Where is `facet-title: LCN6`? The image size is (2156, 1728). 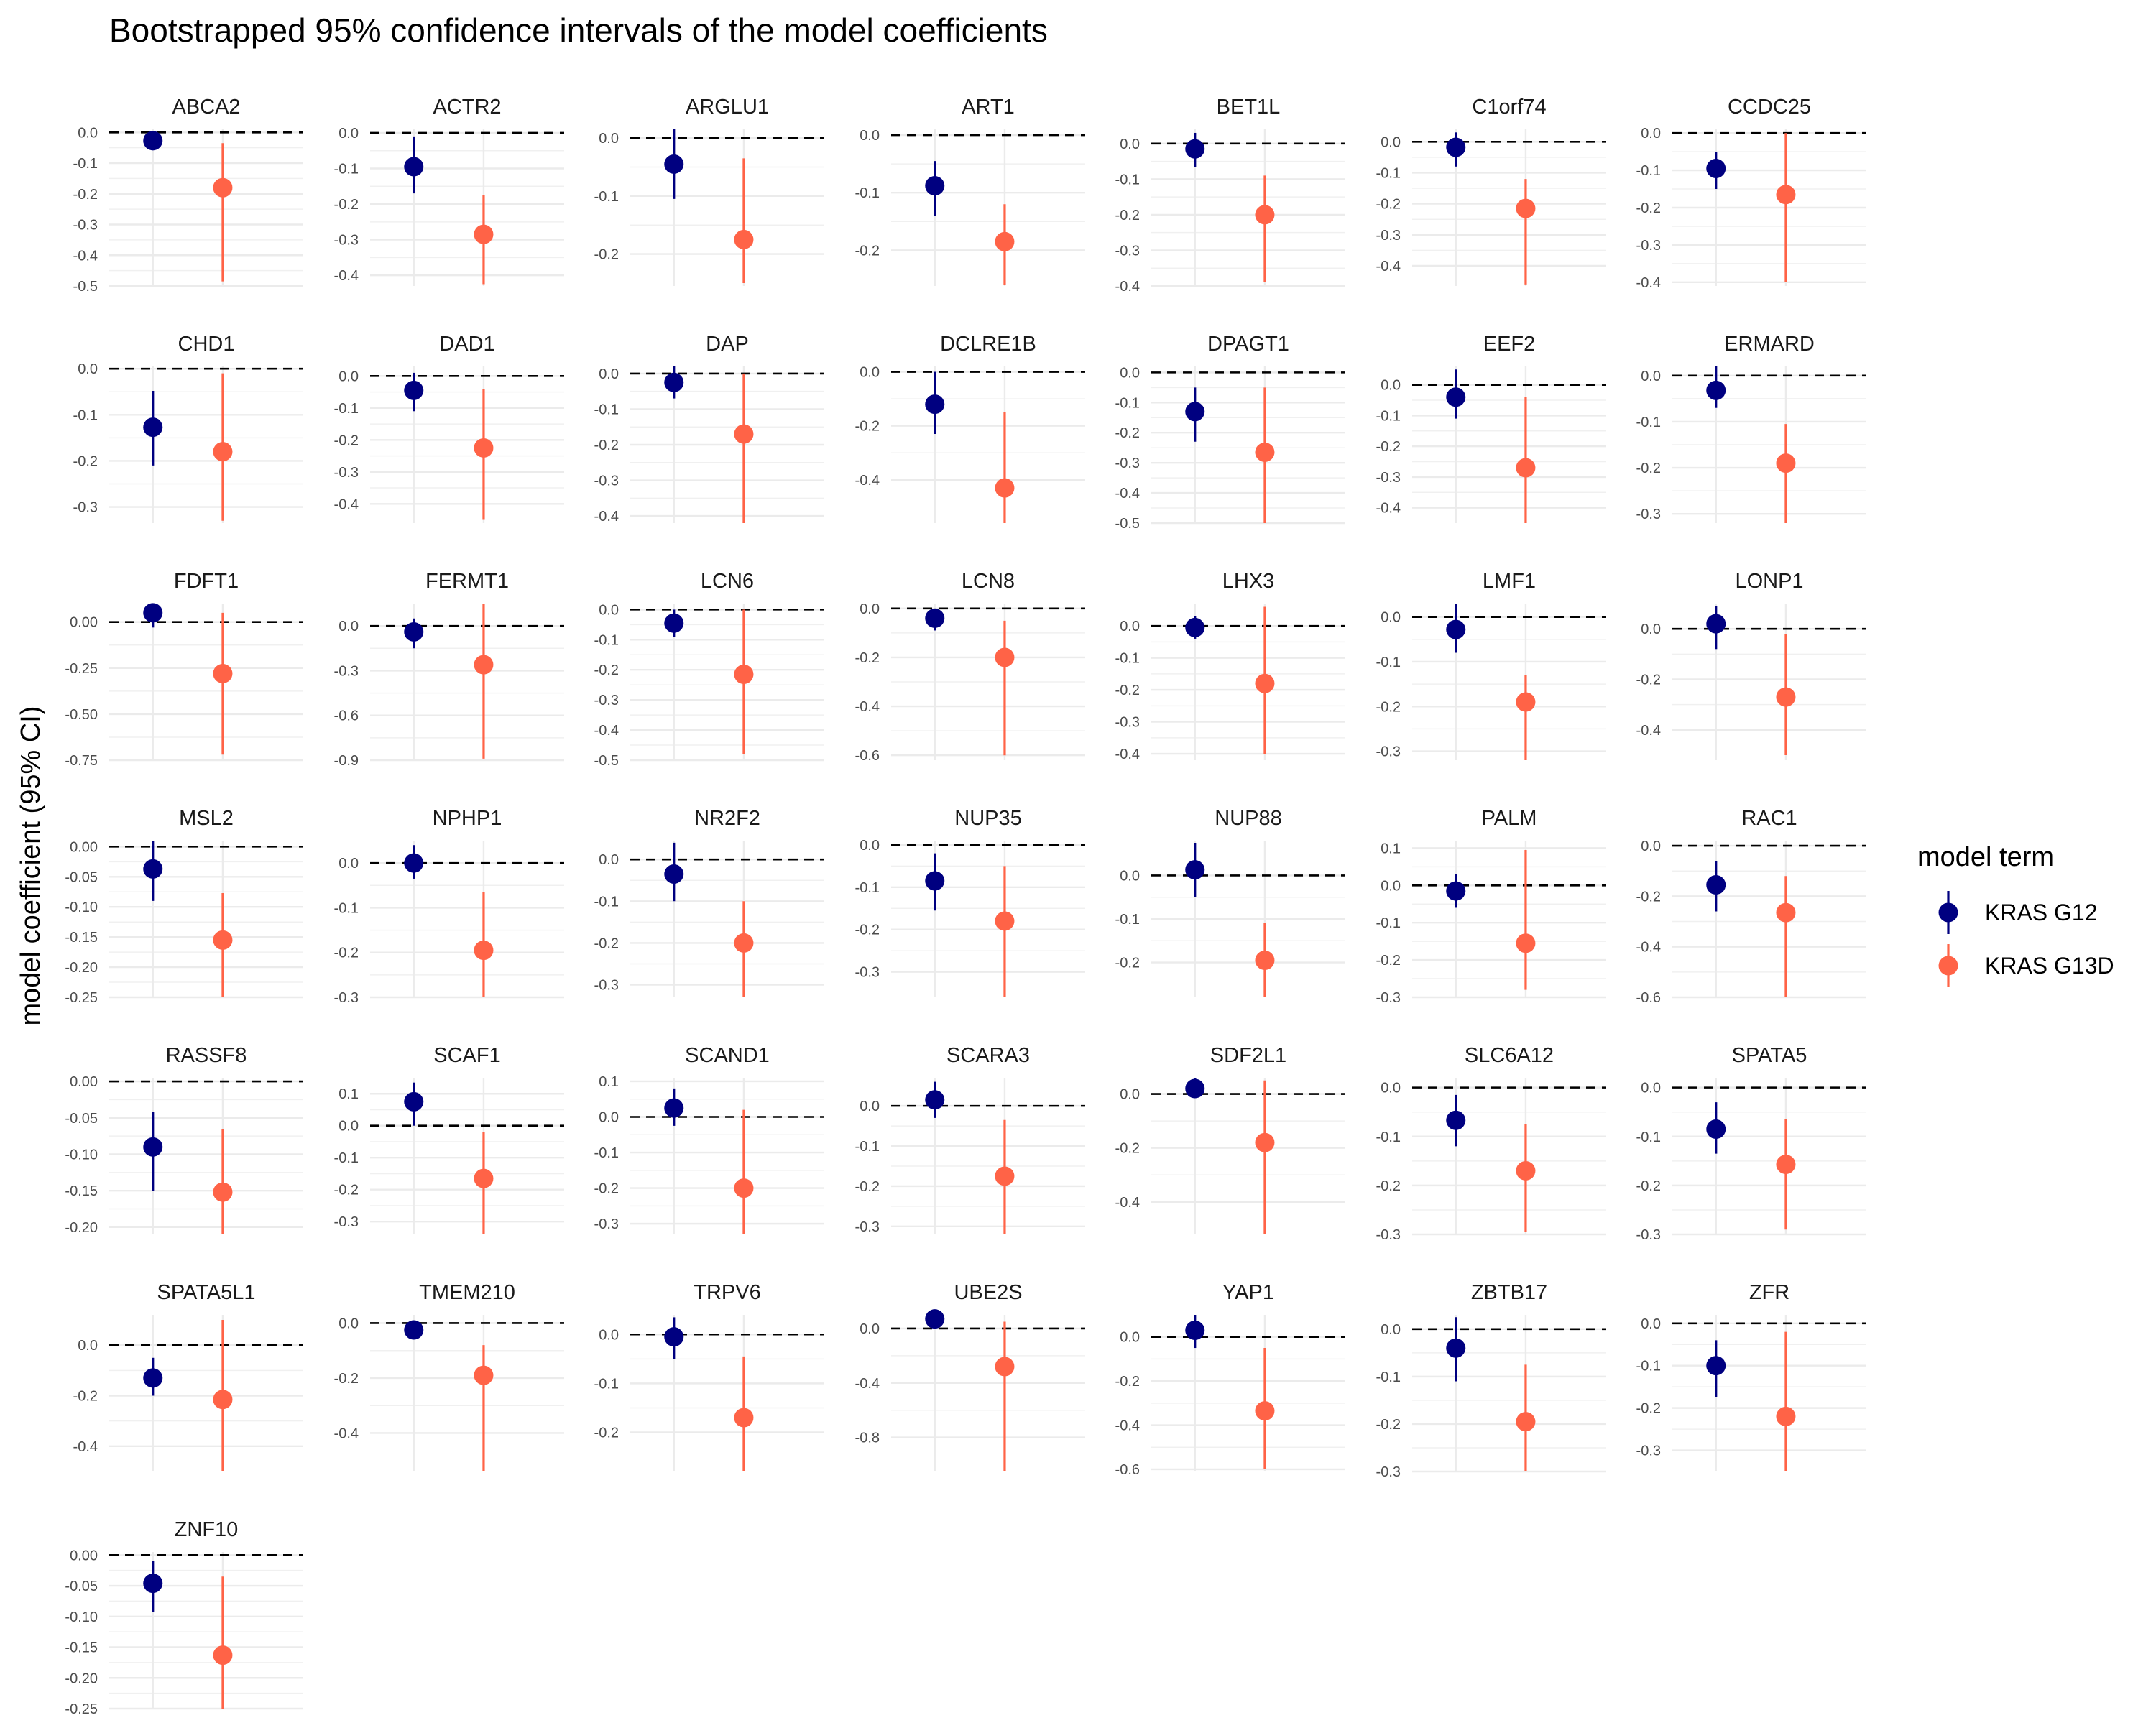
facet-title: LCN6 is located at coordinates (728, 581).